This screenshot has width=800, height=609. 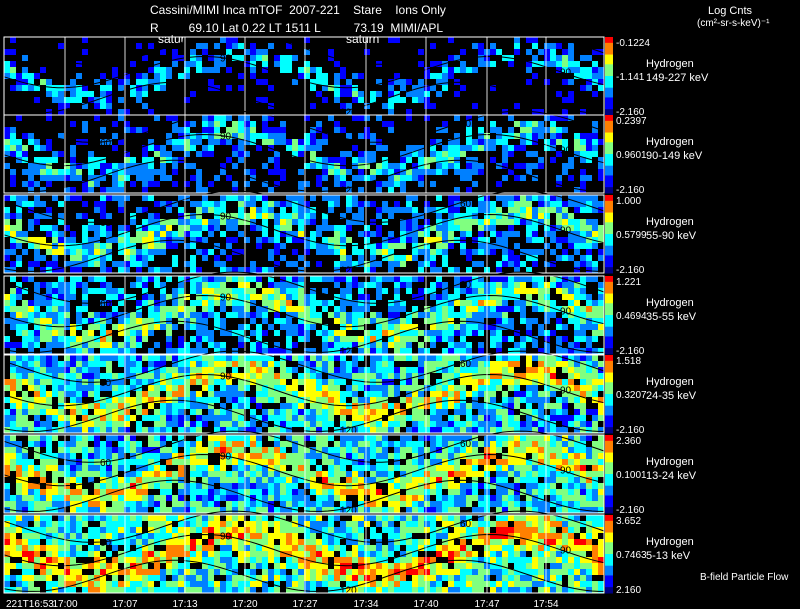 I want to click on contour-label: 90, so click(x=566, y=391).